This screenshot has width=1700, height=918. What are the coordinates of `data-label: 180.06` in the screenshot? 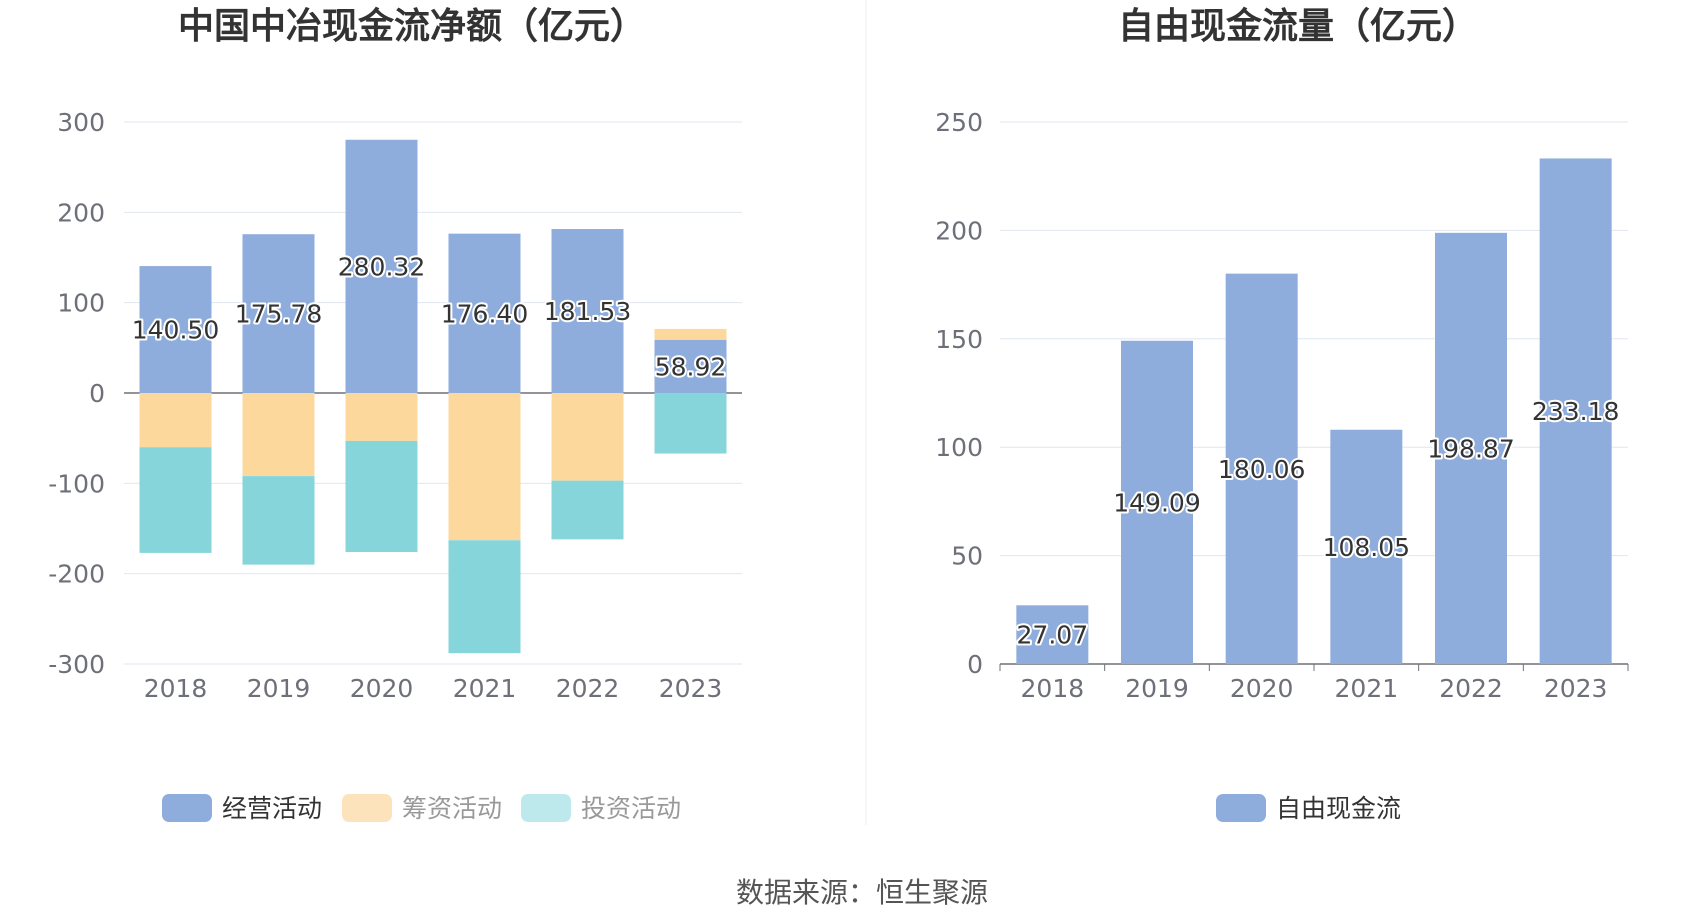 It's located at (1261, 469).